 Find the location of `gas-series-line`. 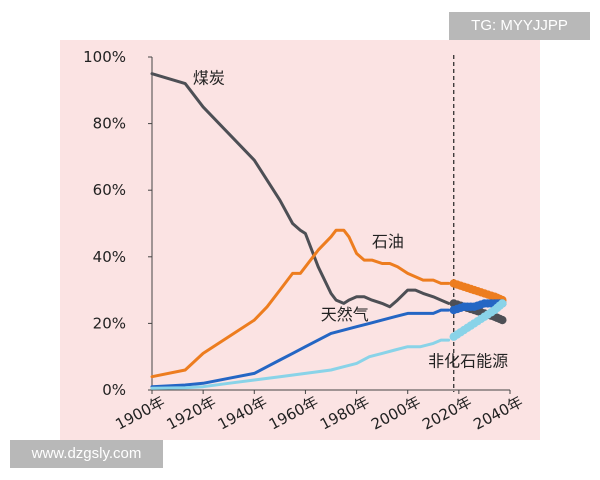

gas-series-line is located at coordinates (300, 348).